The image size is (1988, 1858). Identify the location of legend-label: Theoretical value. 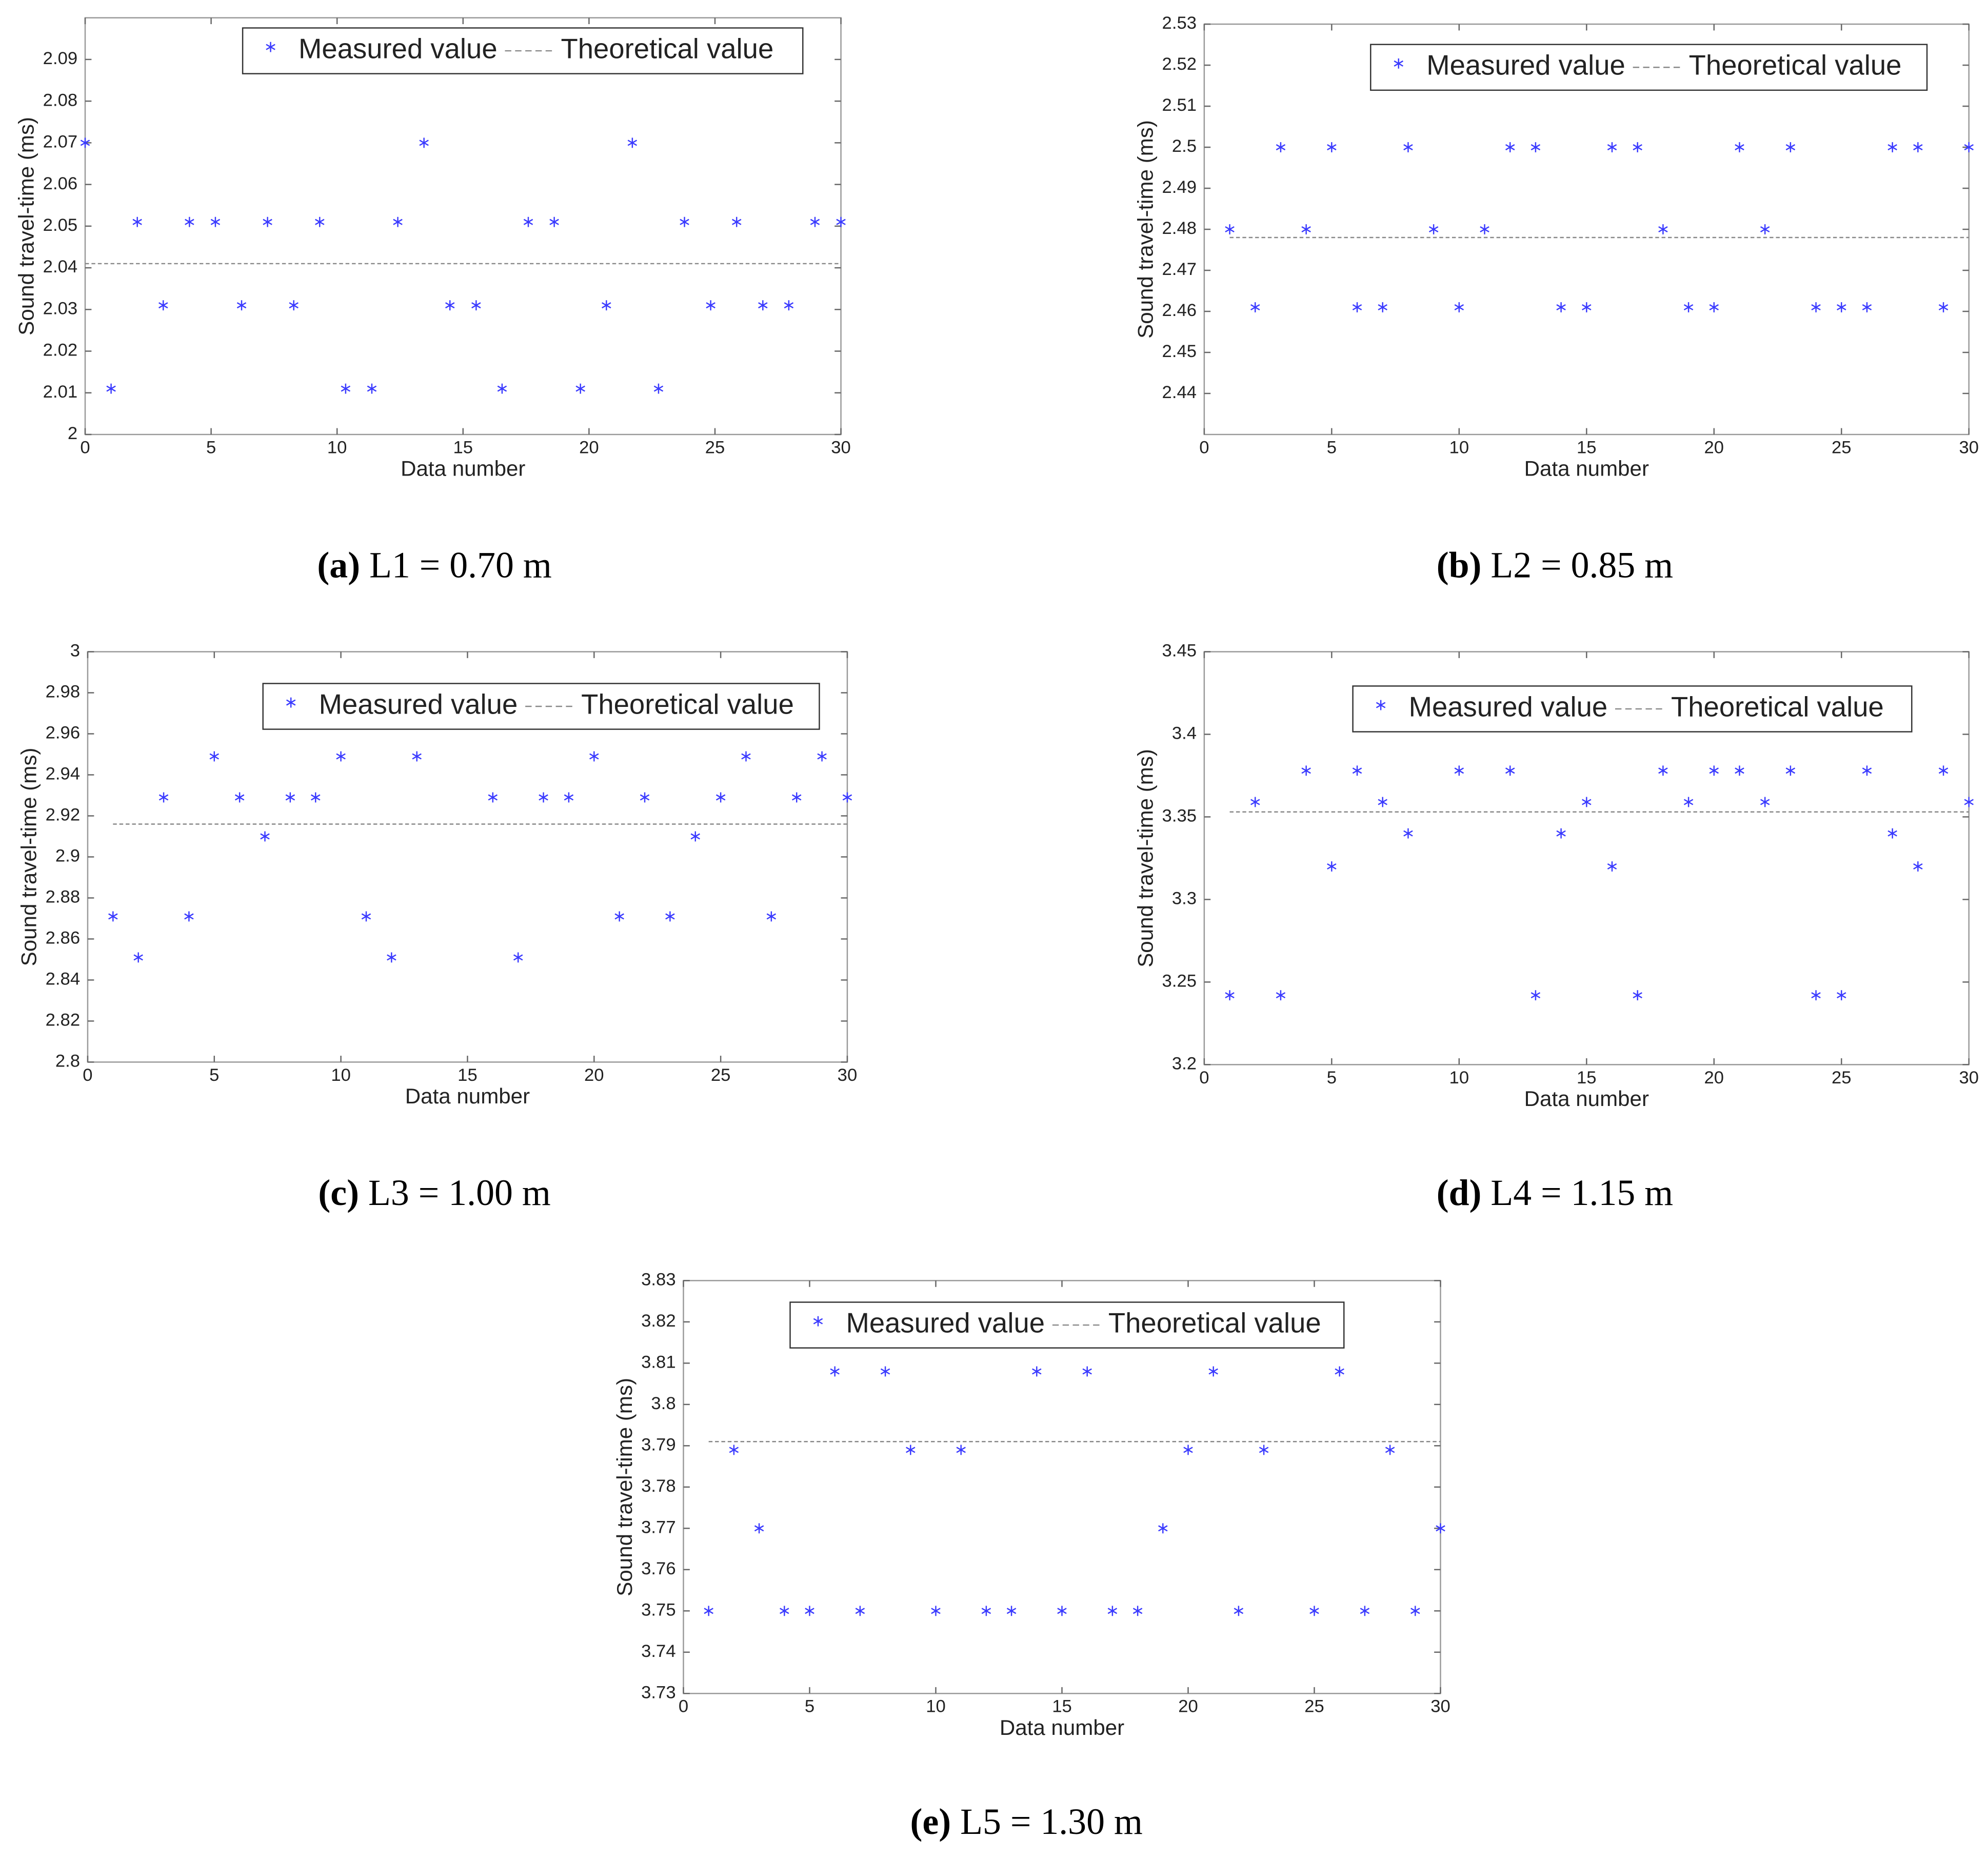
(1778, 707).